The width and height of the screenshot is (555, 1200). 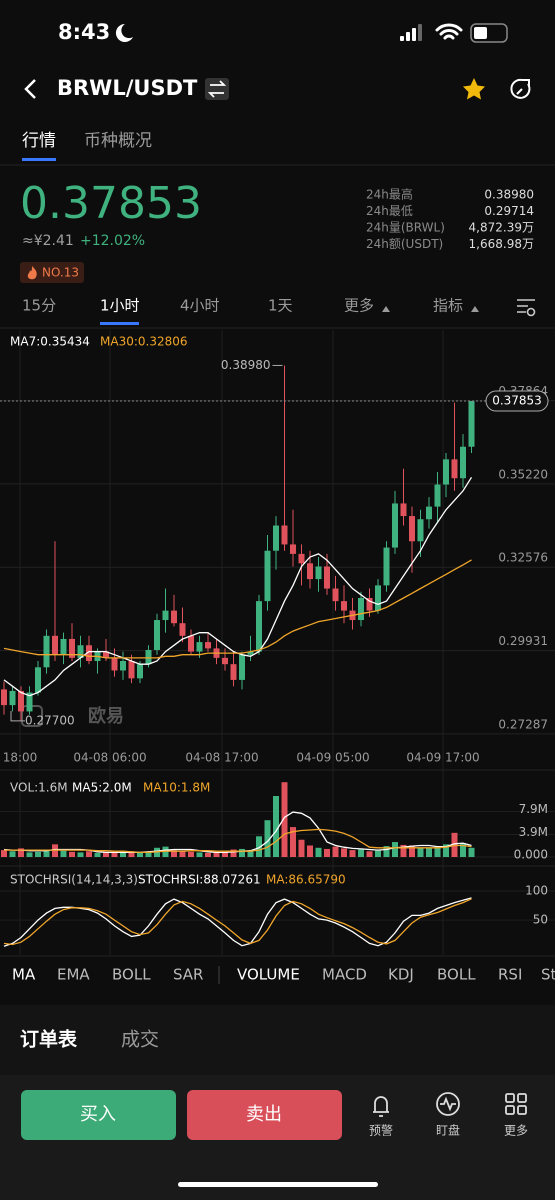 What do you see at coordinates (200, 306) in the screenshot?
I see `interval-tab: 4小时` at bounding box center [200, 306].